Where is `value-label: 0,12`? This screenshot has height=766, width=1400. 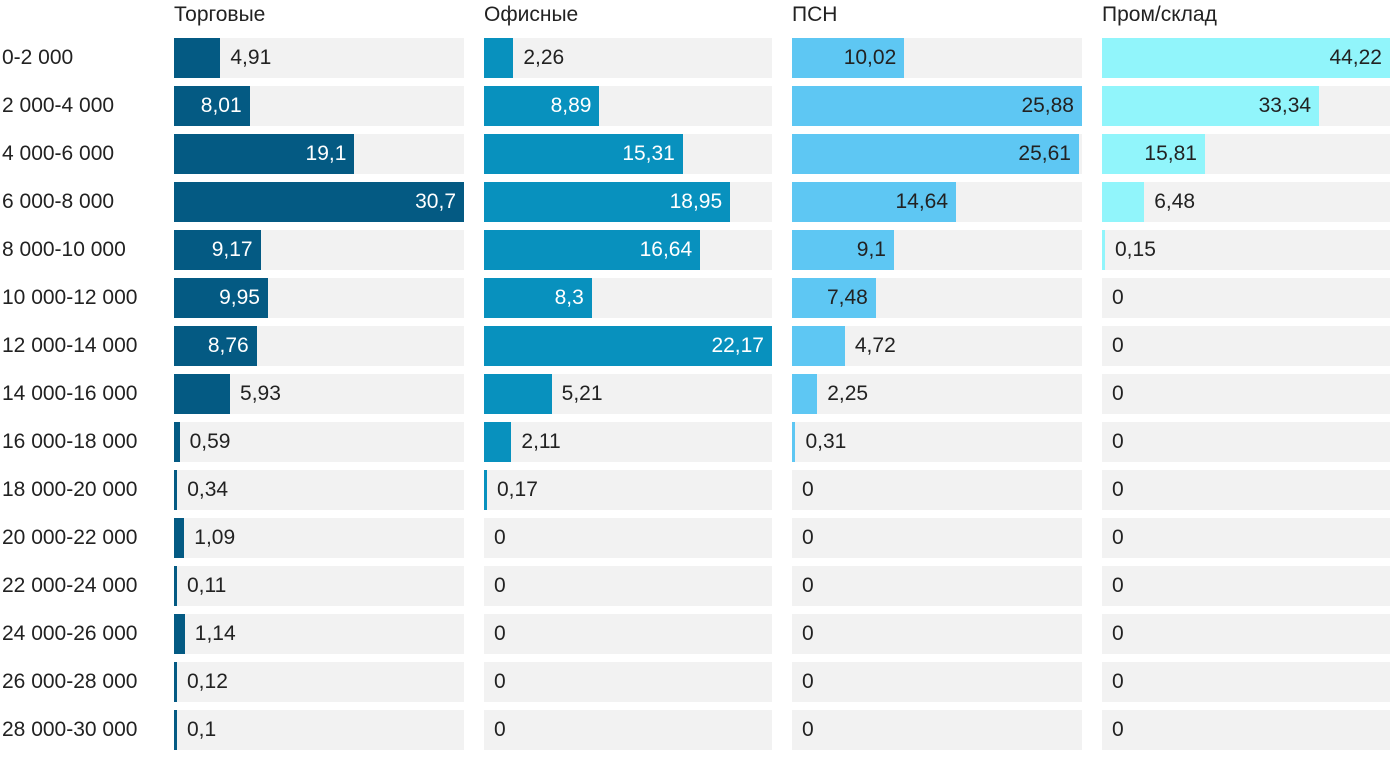
value-label: 0,12 is located at coordinates (207, 681).